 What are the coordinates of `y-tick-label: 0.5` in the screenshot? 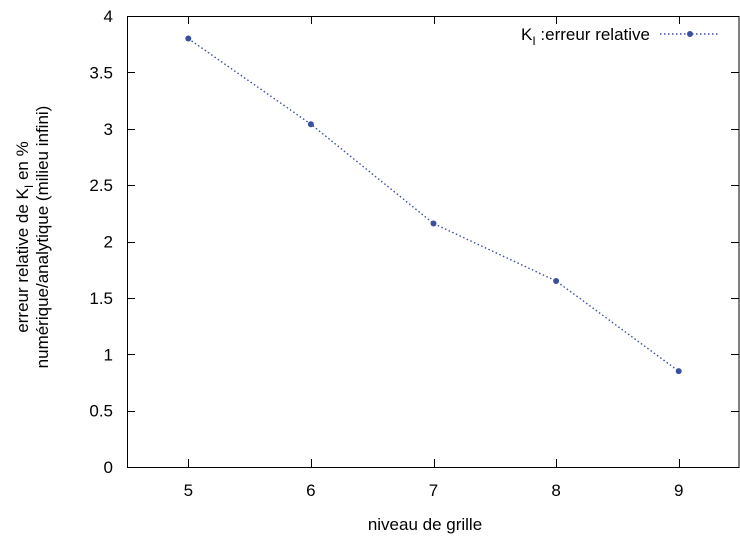 It's located at (101, 411).